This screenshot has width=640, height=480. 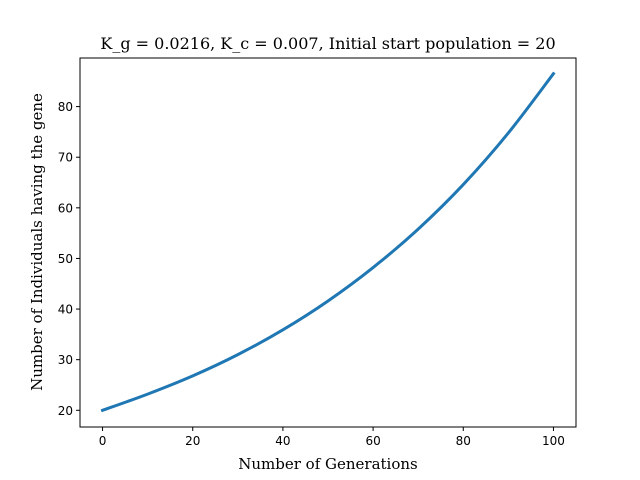 What do you see at coordinates (37, 242) in the screenshot?
I see `y-axis-label: Number of Individuals having the gene` at bounding box center [37, 242].